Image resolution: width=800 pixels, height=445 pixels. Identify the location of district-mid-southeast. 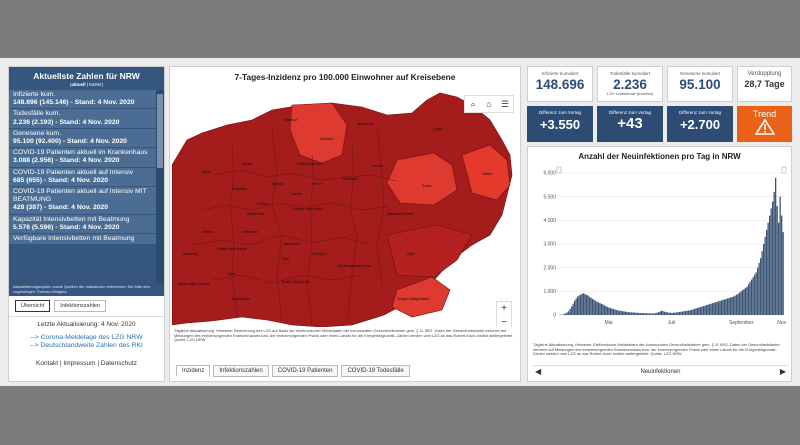
(429, 251).